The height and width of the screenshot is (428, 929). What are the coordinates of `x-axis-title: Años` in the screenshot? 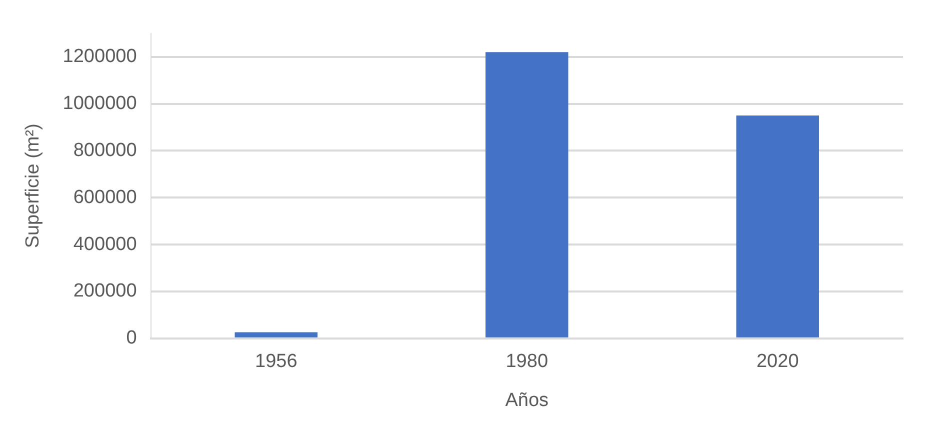 It's located at (527, 400).